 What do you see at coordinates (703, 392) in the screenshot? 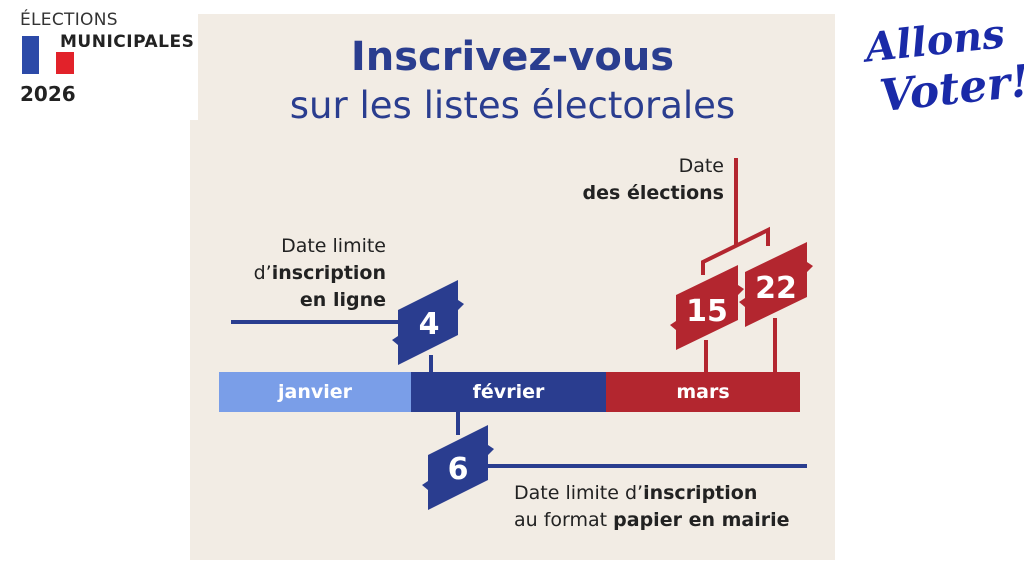
I see `month-mars: mars` at bounding box center [703, 392].